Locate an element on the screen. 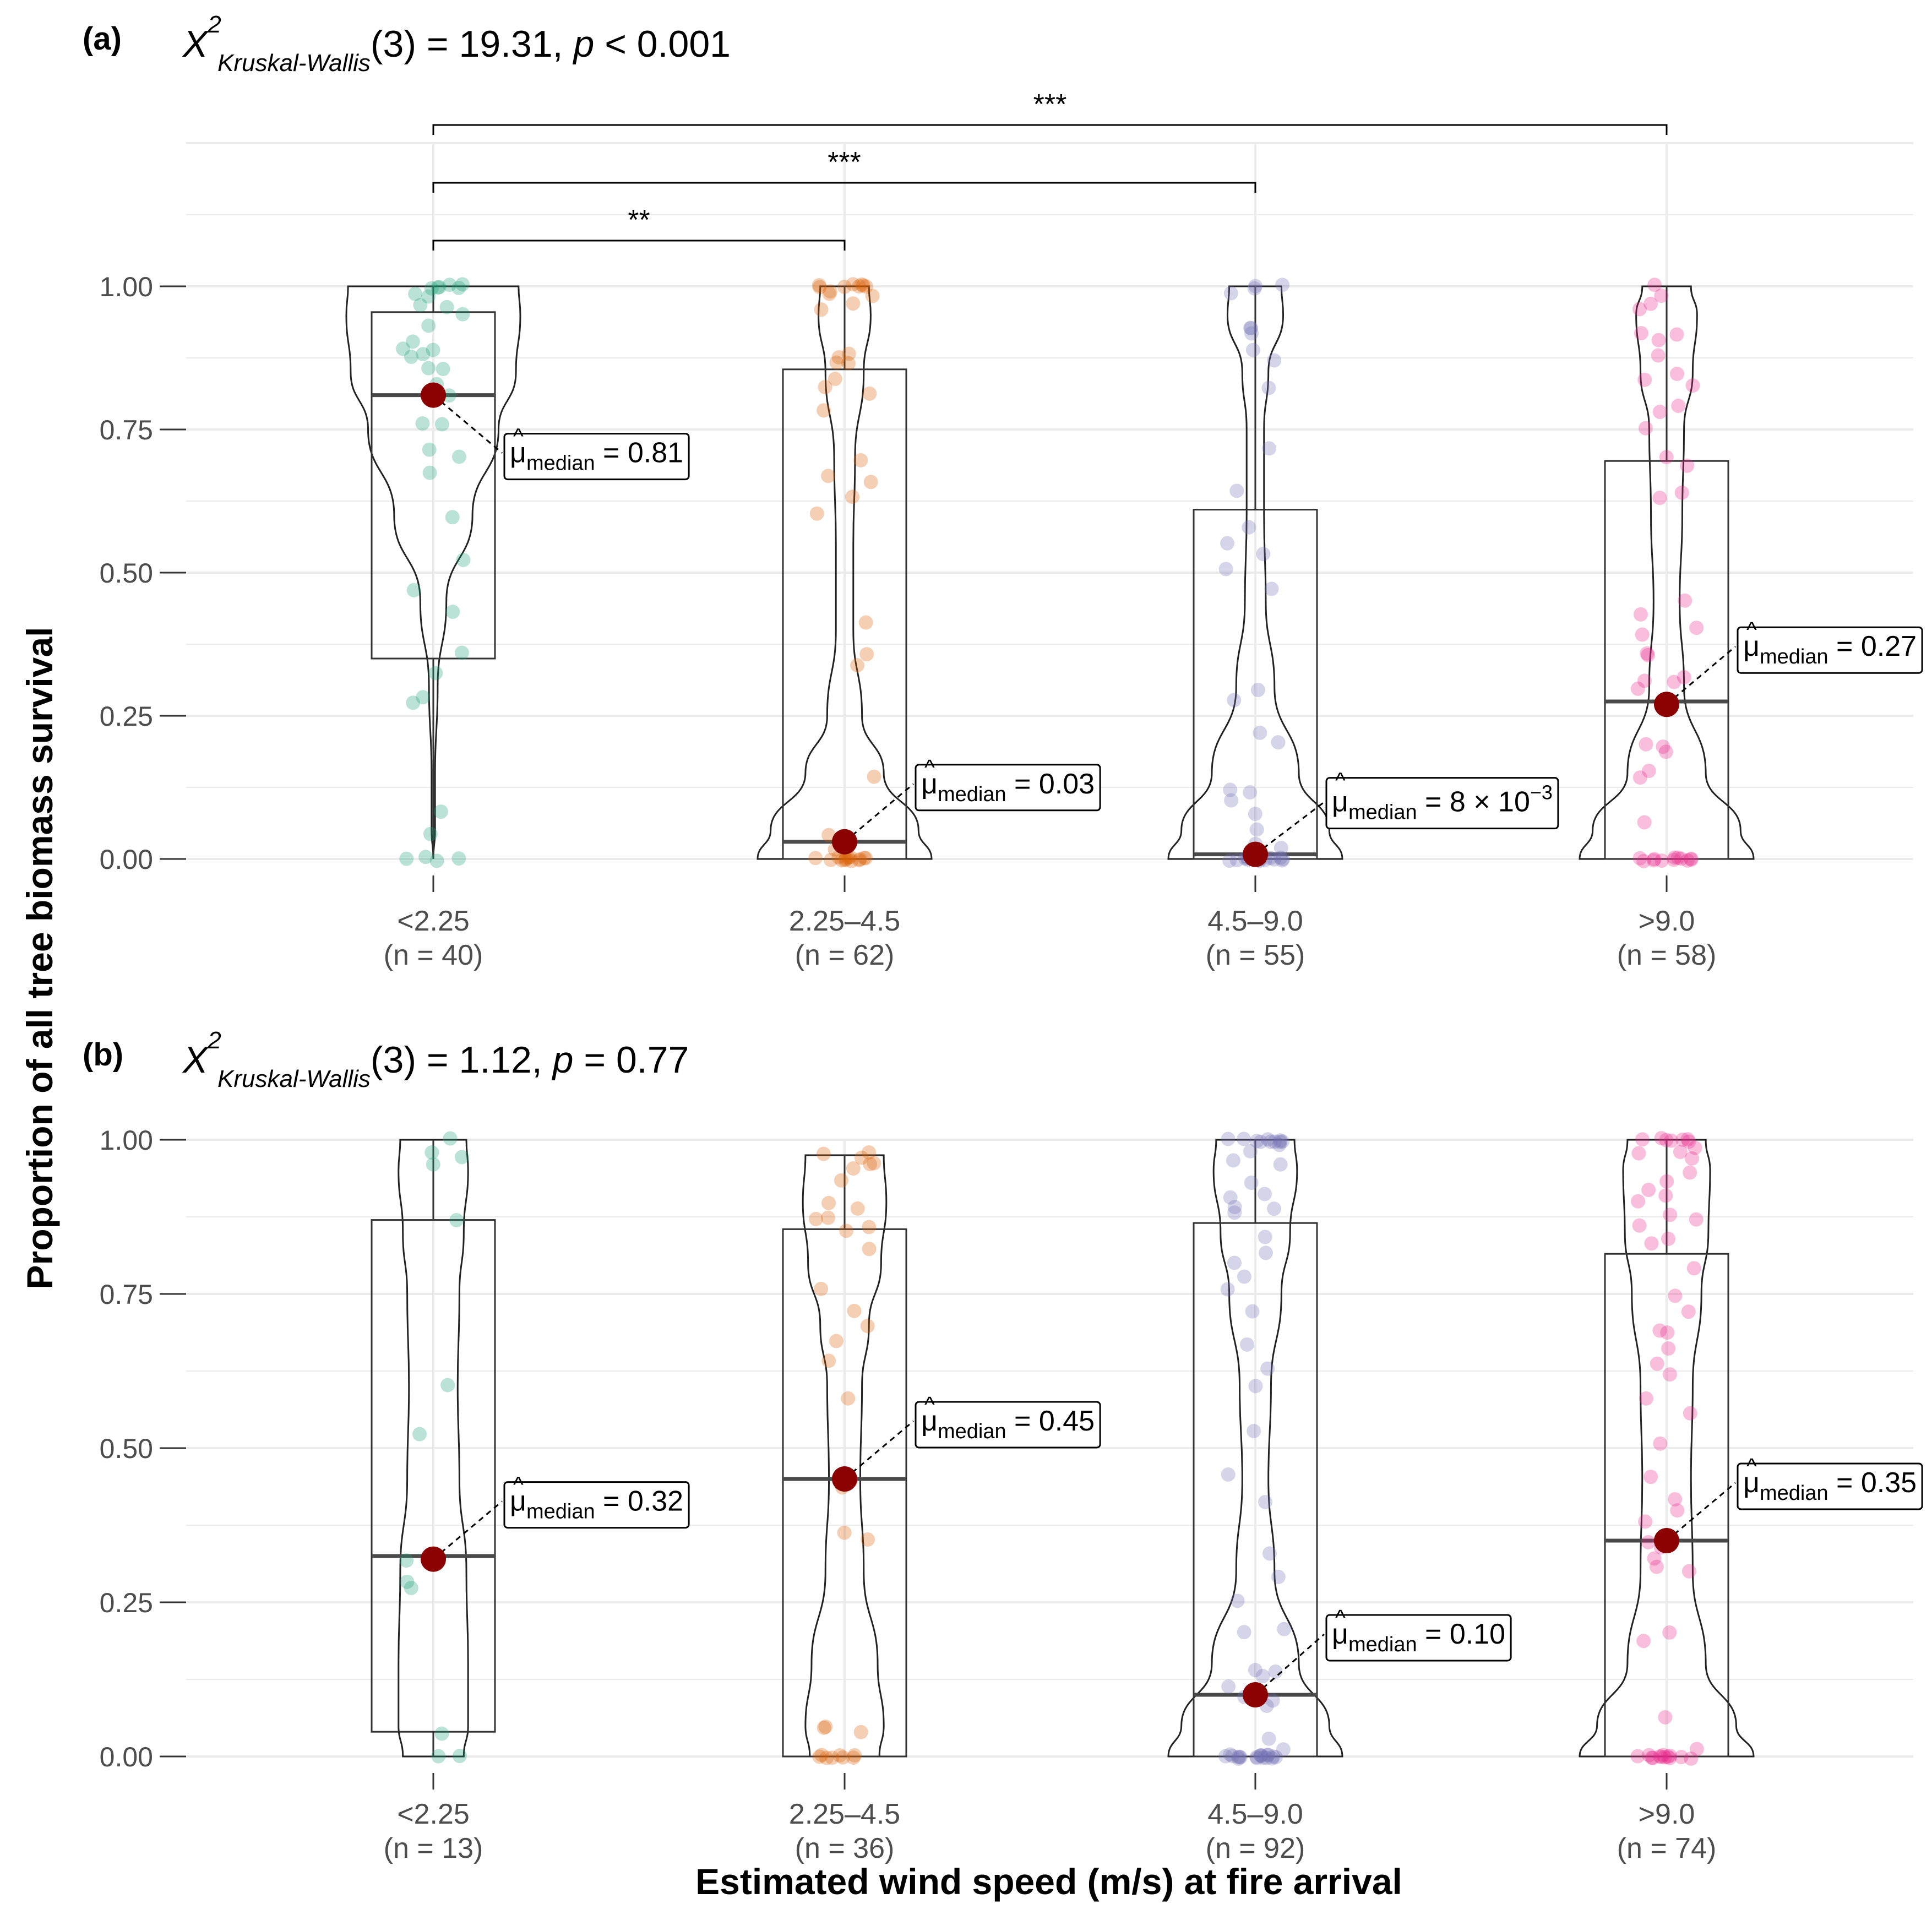 The image size is (1932, 1920). x-tick-label: <2.25 is located at coordinates (434, 921).